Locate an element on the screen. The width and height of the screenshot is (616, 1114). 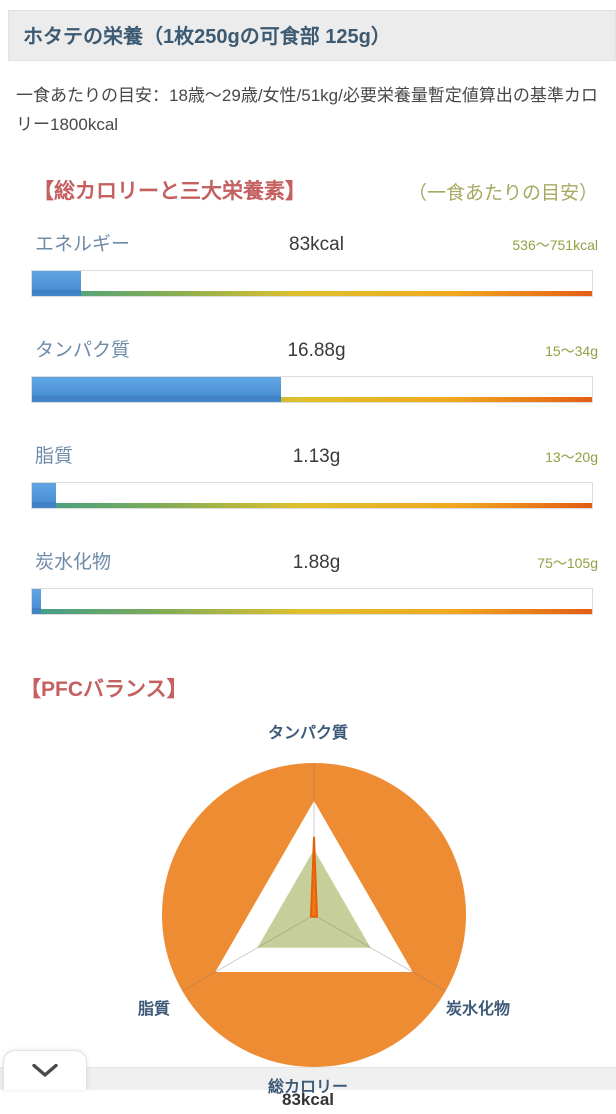
nutrient-label: 炭水化物 is located at coordinates (73, 563).